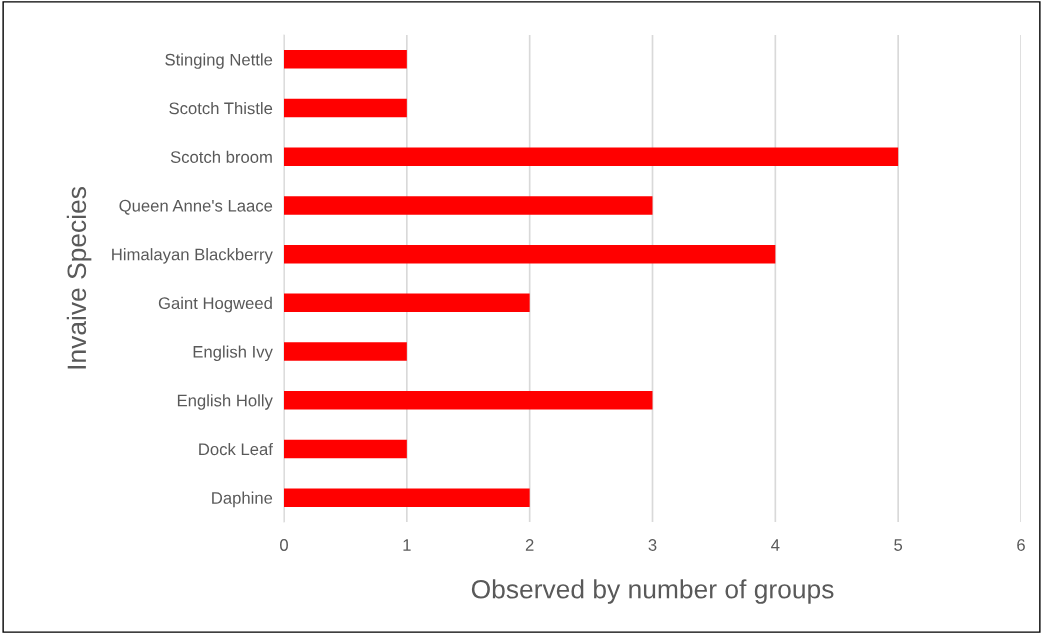  What do you see at coordinates (407, 545) in the screenshot?
I see `x-tick-label: 1` at bounding box center [407, 545].